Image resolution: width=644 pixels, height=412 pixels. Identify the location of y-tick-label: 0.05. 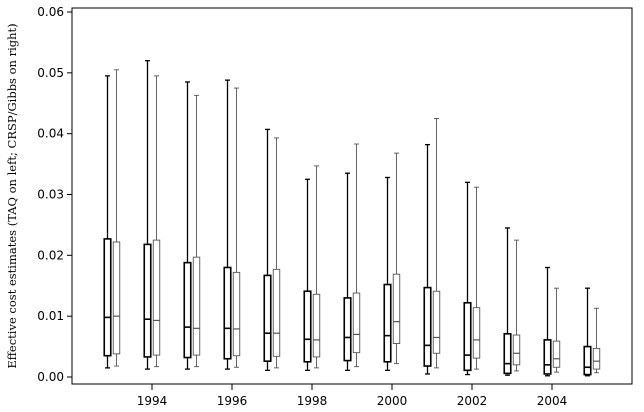
(50, 73).